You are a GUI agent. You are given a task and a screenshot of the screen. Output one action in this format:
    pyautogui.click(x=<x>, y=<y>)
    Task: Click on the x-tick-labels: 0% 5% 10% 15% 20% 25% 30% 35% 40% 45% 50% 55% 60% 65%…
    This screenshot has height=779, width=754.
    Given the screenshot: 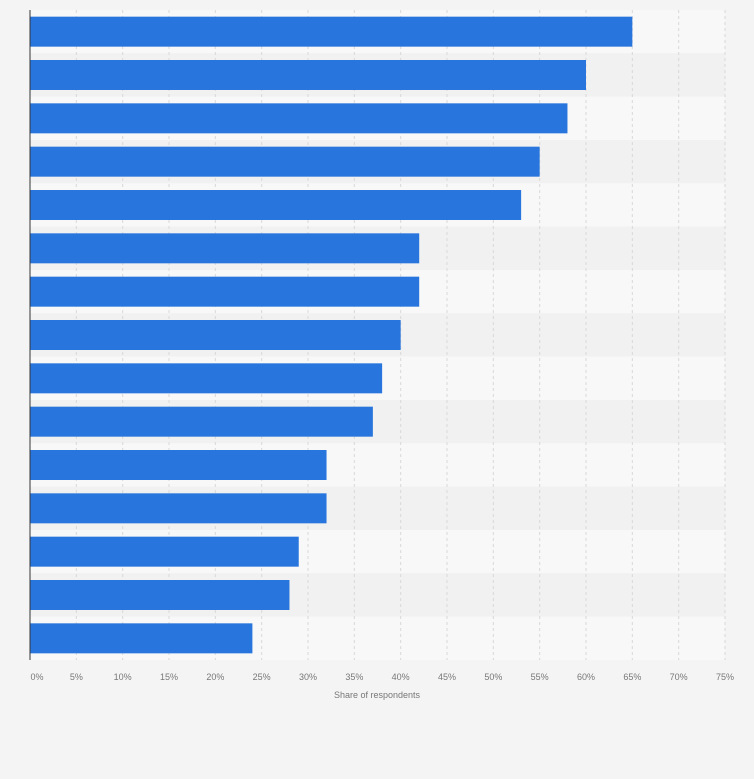 What is the action you would take?
    pyautogui.click(x=382, y=677)
    